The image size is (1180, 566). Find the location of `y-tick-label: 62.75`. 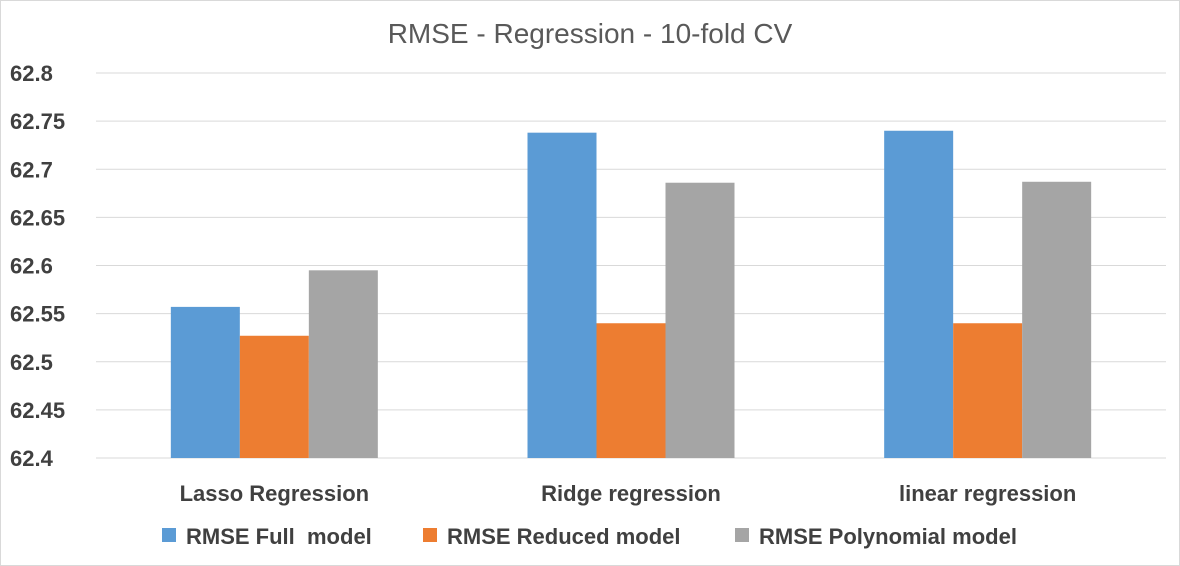

y-tick-label: 62.75 is located at coordinates (37, 121).